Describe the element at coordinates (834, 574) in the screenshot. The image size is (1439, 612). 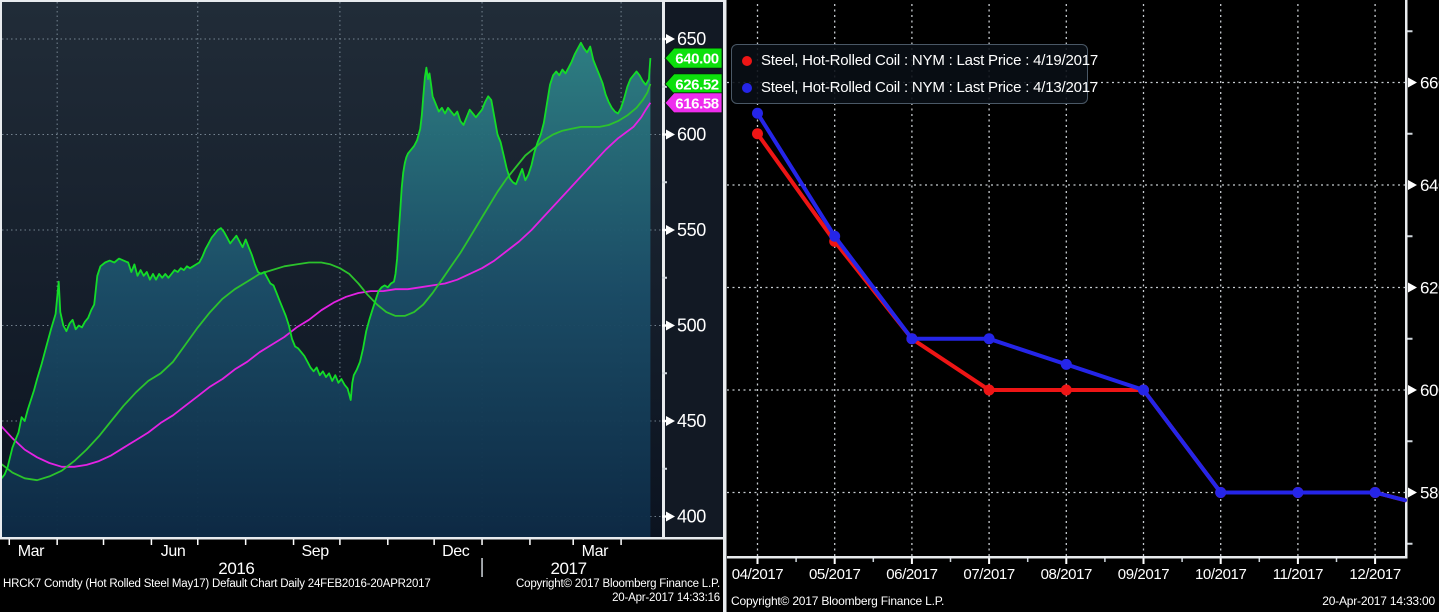
I see `right-x-axis-label: 05/2017` at that location.